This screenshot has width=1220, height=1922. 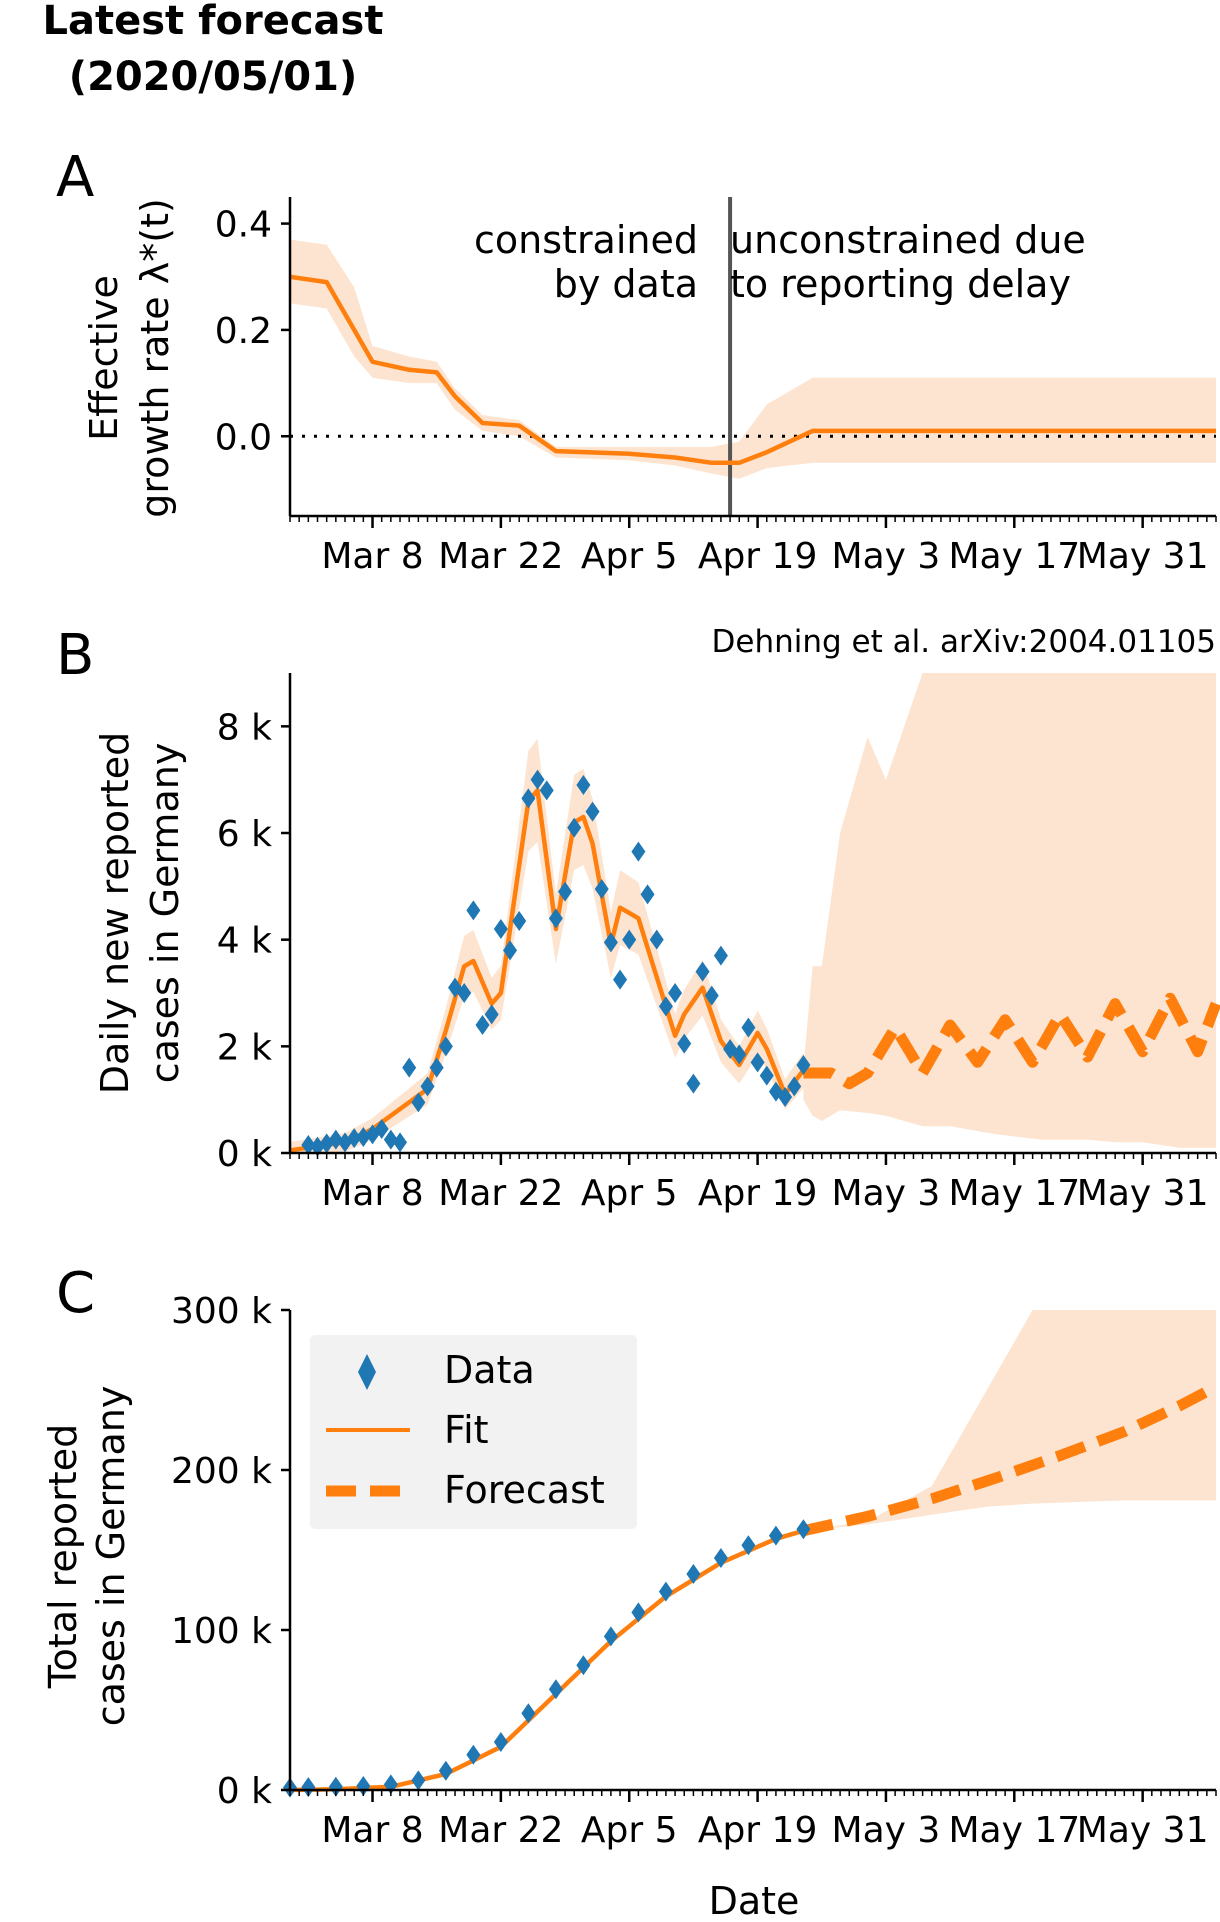 What do you see at coordinates (629, 556) in the screenshot?
I see `x-tick-label: Apr 5` at bounding box center [629, 556].